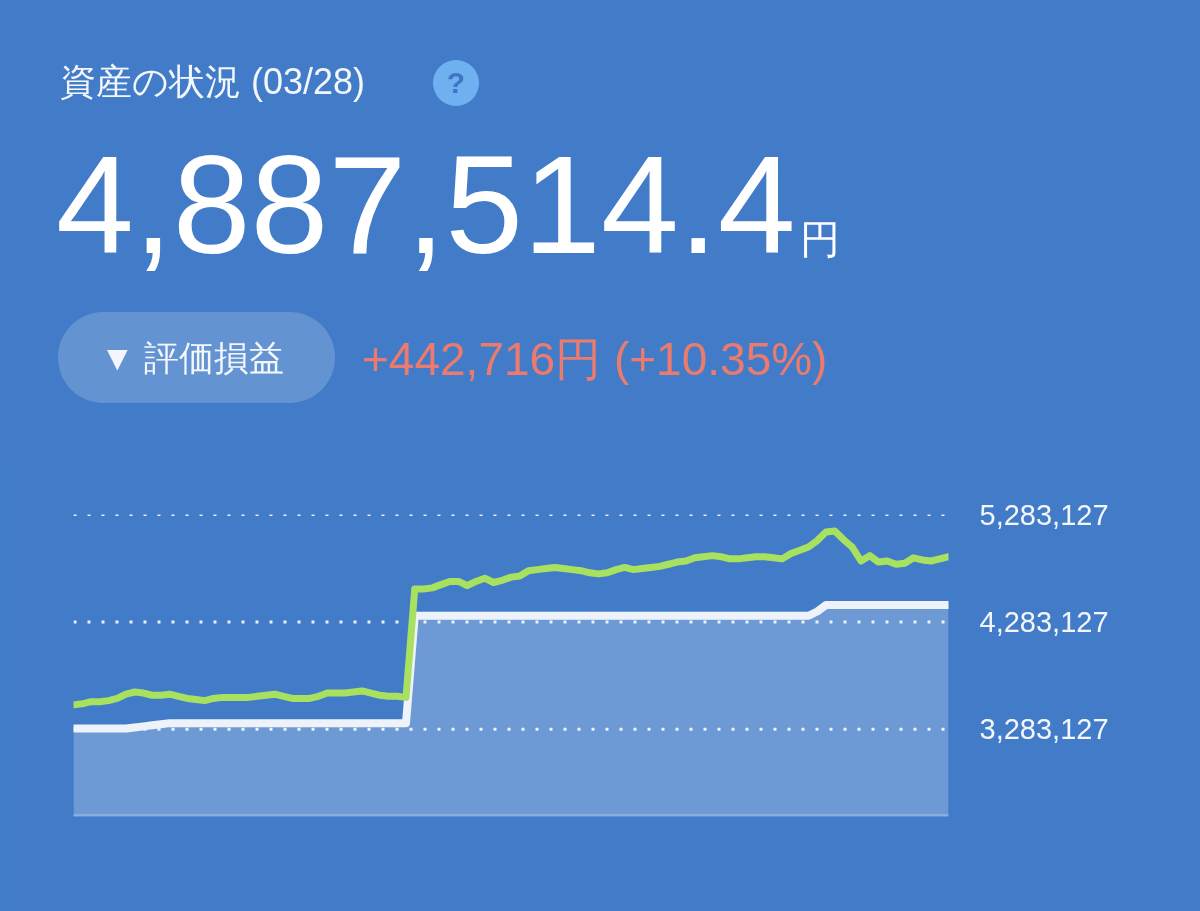 This screenshot has height=911, width=1200. What do you see at coordinates (595, 359) in the screenshot?
I see `text: +442,716円 (+10.35%)` at bounding box center [595, 359].